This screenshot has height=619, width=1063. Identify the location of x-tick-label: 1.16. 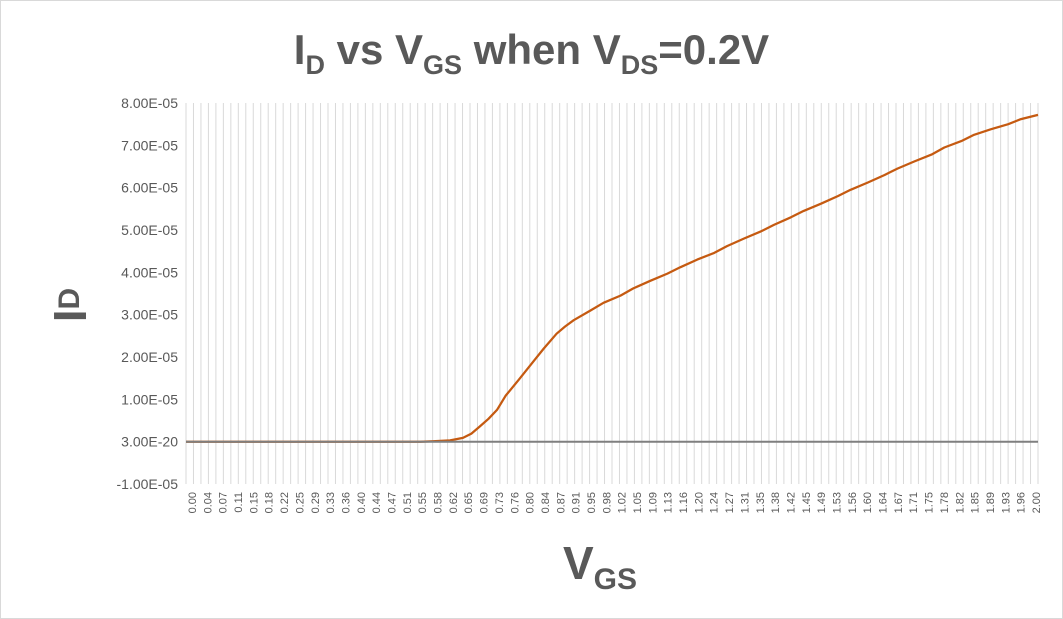
(684, 502).